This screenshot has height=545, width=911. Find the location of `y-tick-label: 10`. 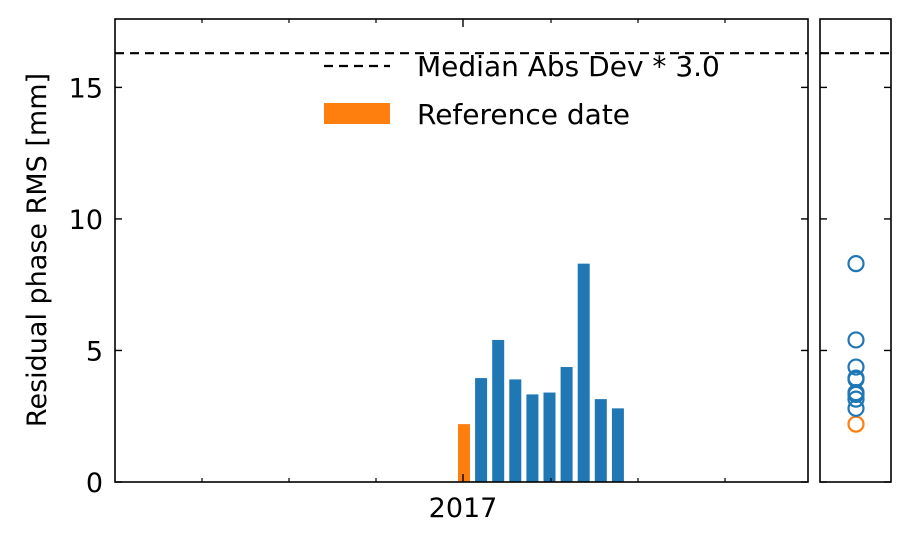

y-tick-label: 10 is located at coordinates (86, 220).